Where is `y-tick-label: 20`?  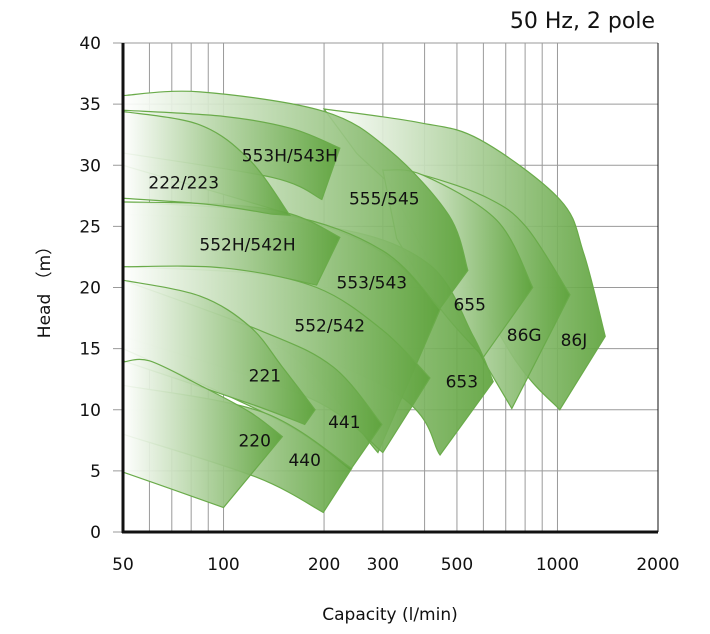
y-tick-label: 20 is located at coordinates (90, 289).